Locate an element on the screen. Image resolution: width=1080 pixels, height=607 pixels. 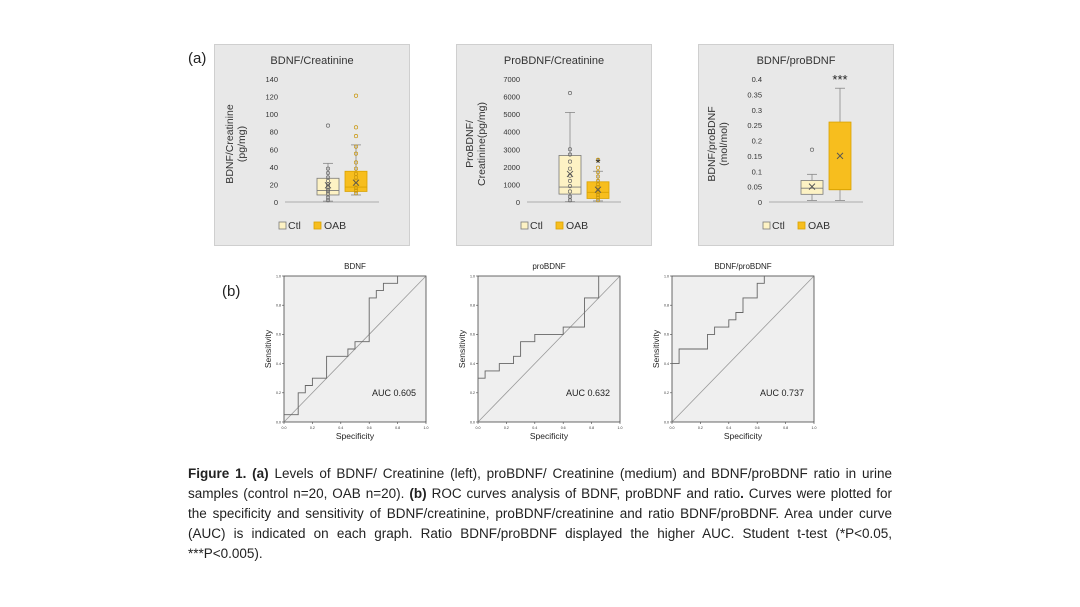
caption-figure-label: Figure 1. is located at coordinates (217, 473).